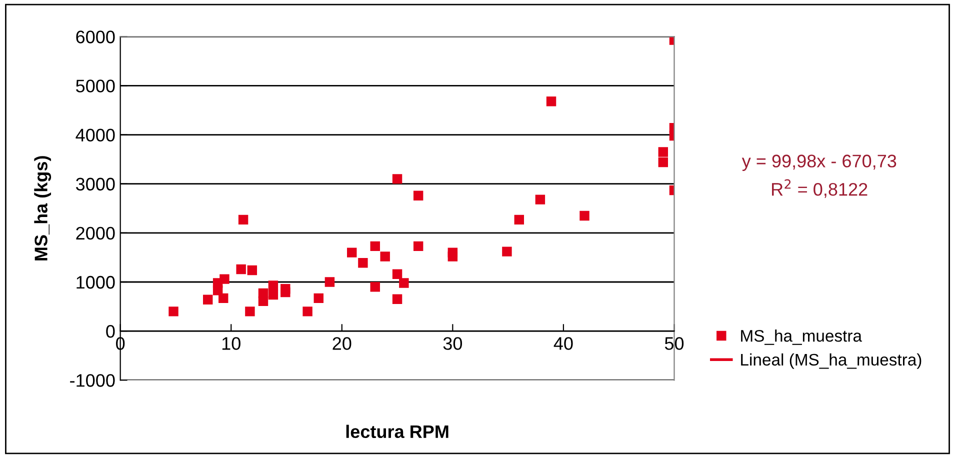  Describe the element at coordinates (342, 343) in the screenshot. I see `x-tick-label: 20` at that location.